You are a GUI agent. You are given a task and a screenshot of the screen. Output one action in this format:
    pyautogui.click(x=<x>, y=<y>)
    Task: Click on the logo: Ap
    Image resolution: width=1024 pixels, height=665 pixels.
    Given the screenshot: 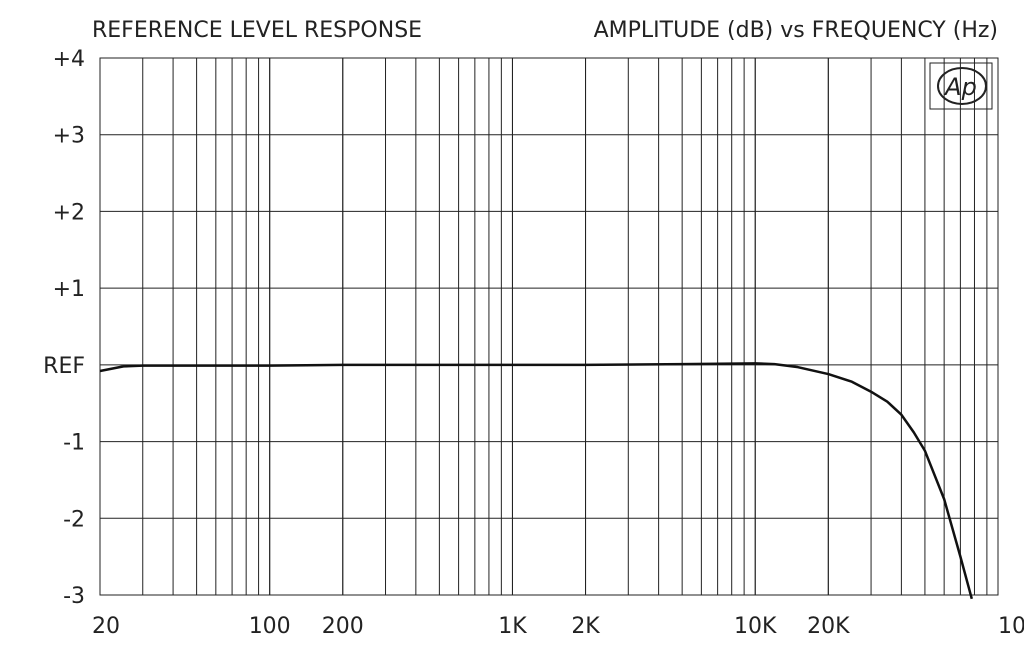 What is the action you would take?
    pyautogui.click(x=961, y=86)
    